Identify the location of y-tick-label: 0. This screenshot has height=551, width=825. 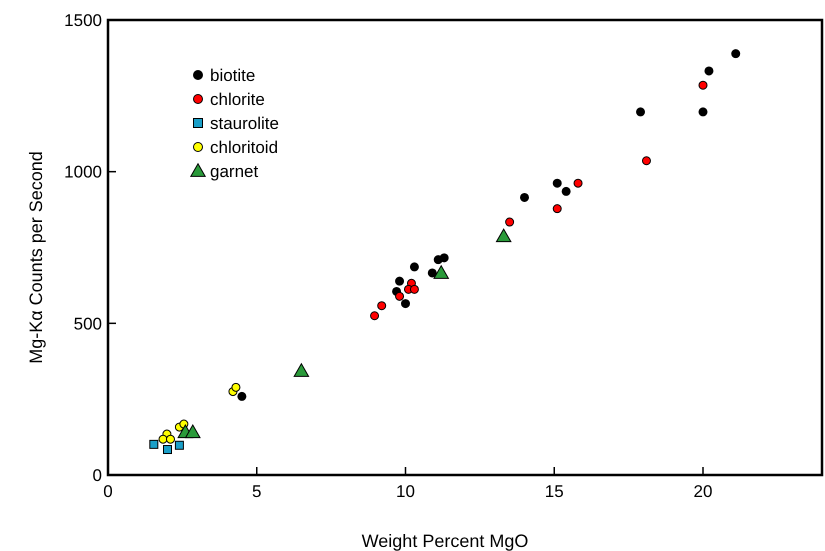
(97, 475).